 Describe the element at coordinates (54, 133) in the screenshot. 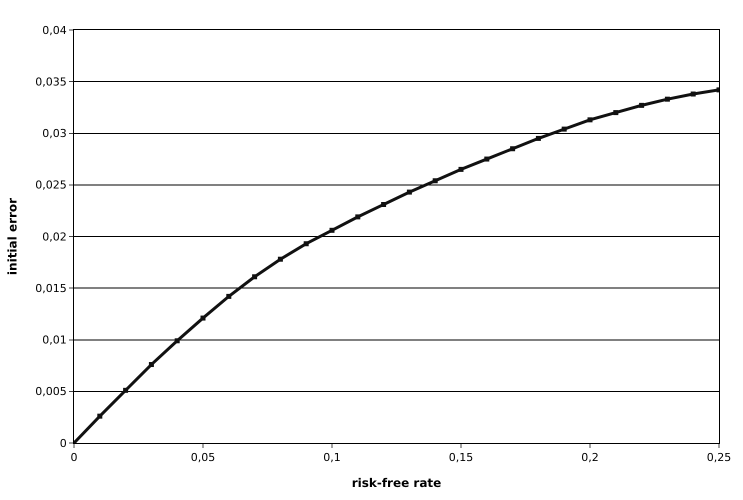

I see `y-tick-label: 0,03` at that location.